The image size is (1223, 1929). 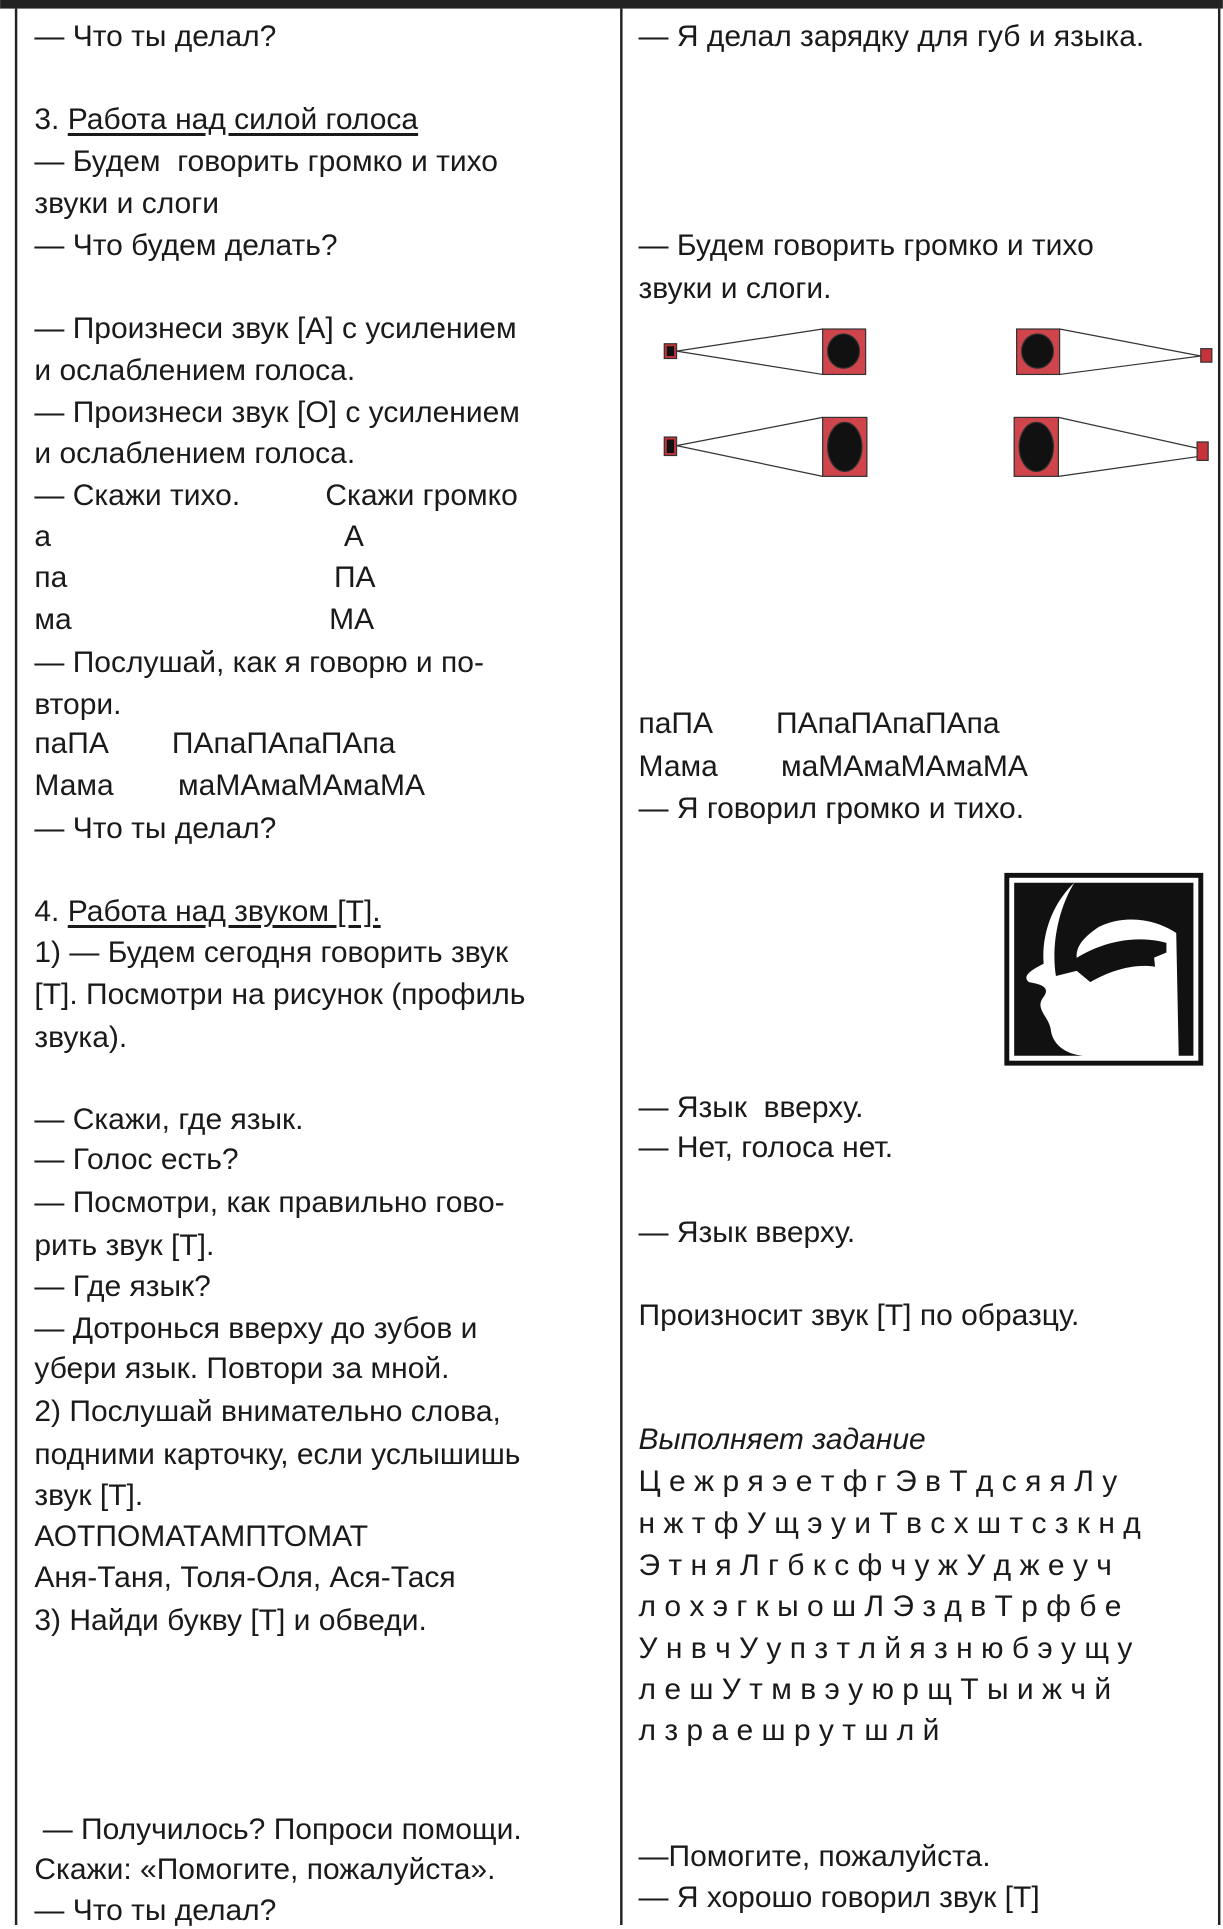 I want to click on text-line: рить звук [Т]., so click(x=124, y=1246).